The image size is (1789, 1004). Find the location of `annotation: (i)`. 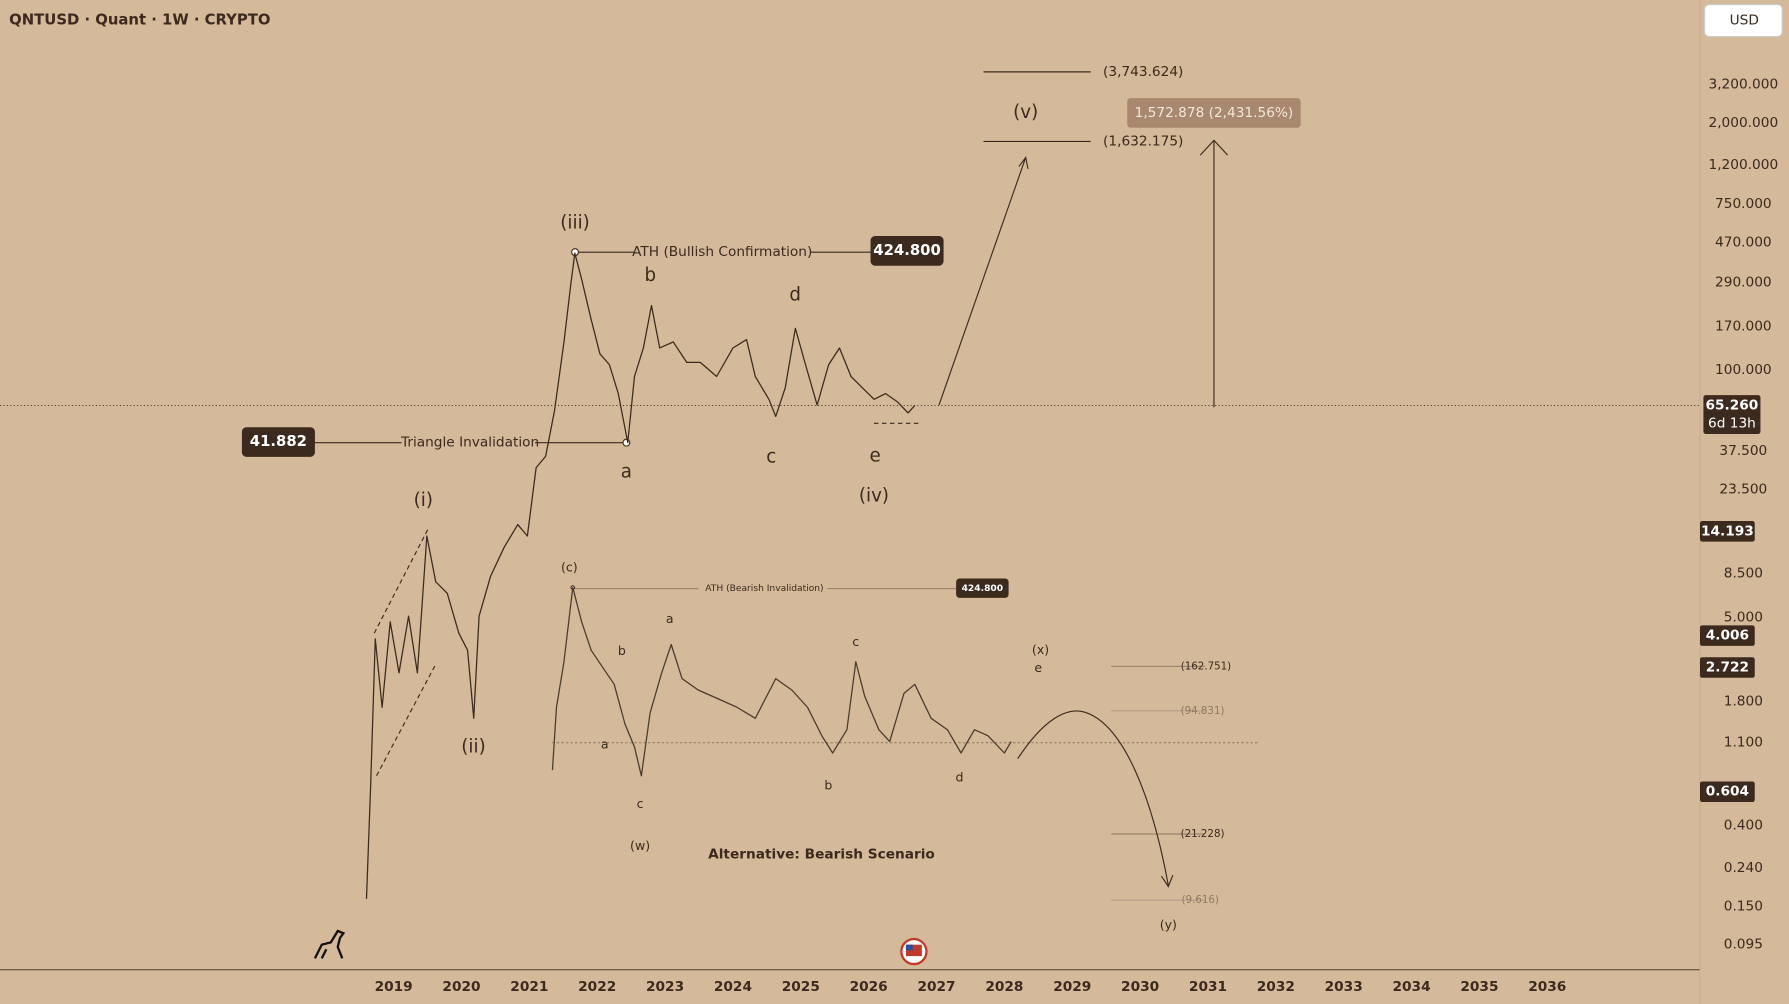

annotation: (i) is located at coordinates (423, 500).